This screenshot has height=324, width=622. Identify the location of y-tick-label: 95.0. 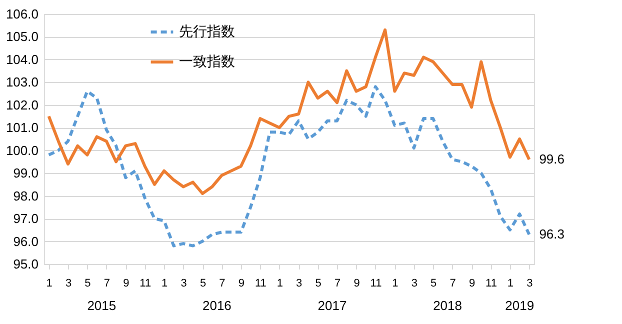
(25, 264).